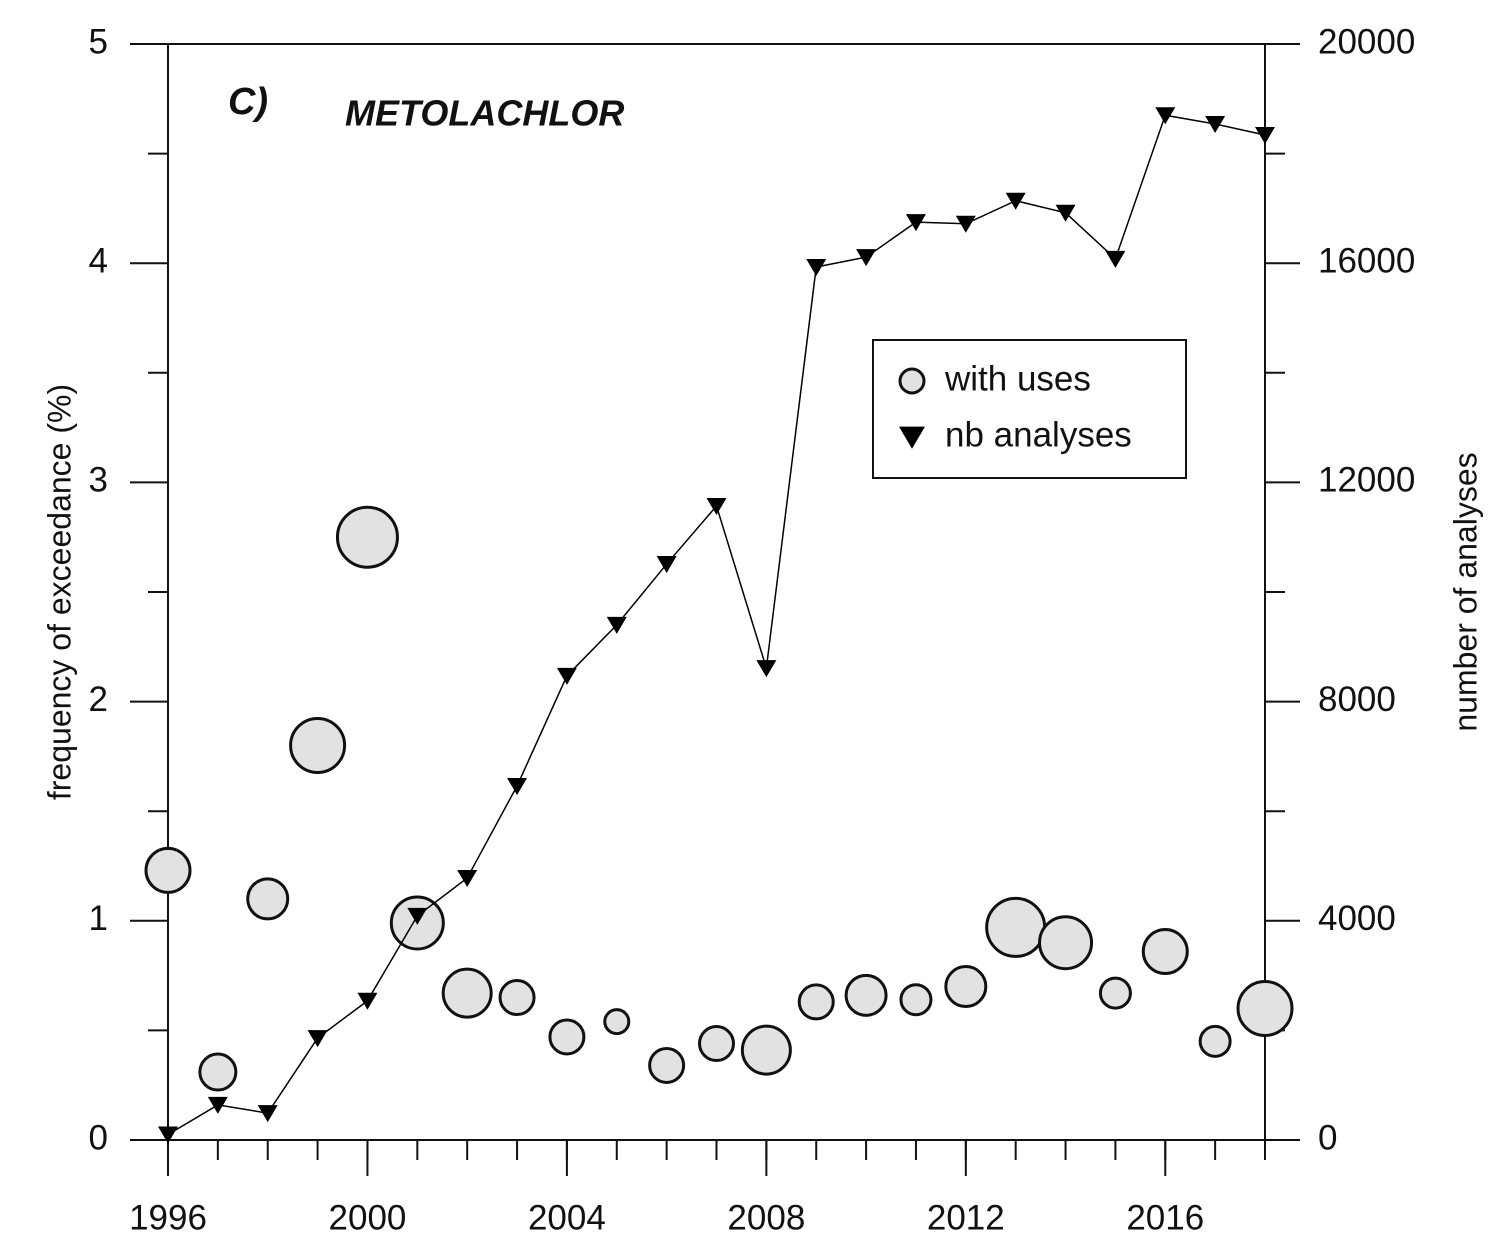  Describe the element at coordinates (368, 1217) in the screenshot. I see `x-tick-label: 2000` at that location.